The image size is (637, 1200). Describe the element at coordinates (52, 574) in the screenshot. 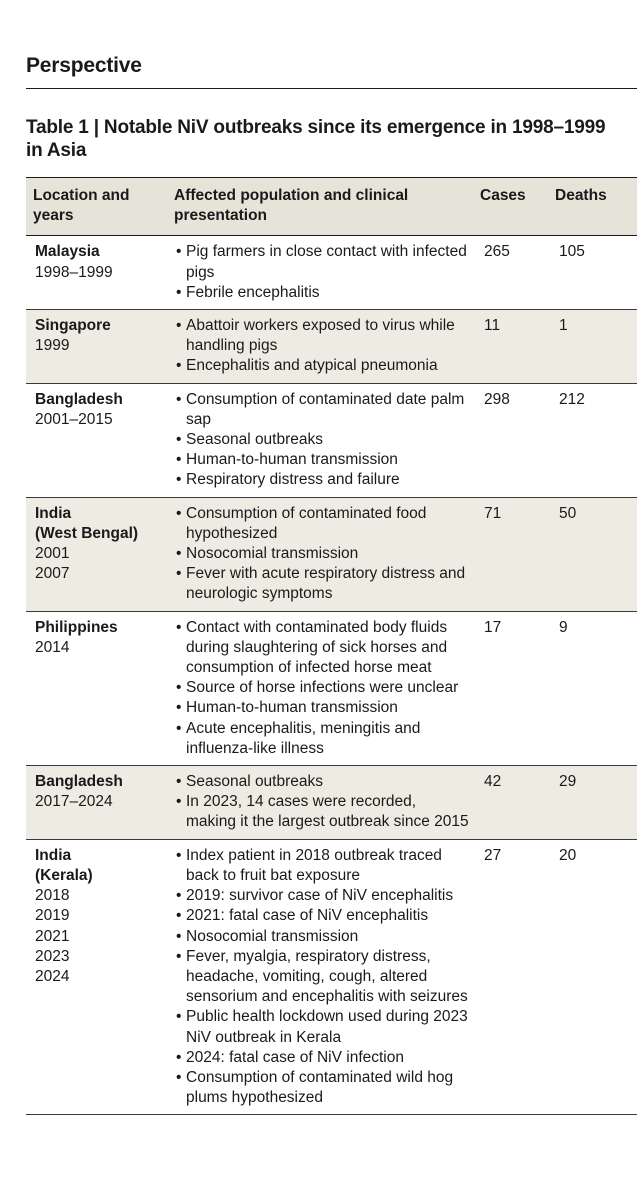

I see `location-year: 2007` at that location.